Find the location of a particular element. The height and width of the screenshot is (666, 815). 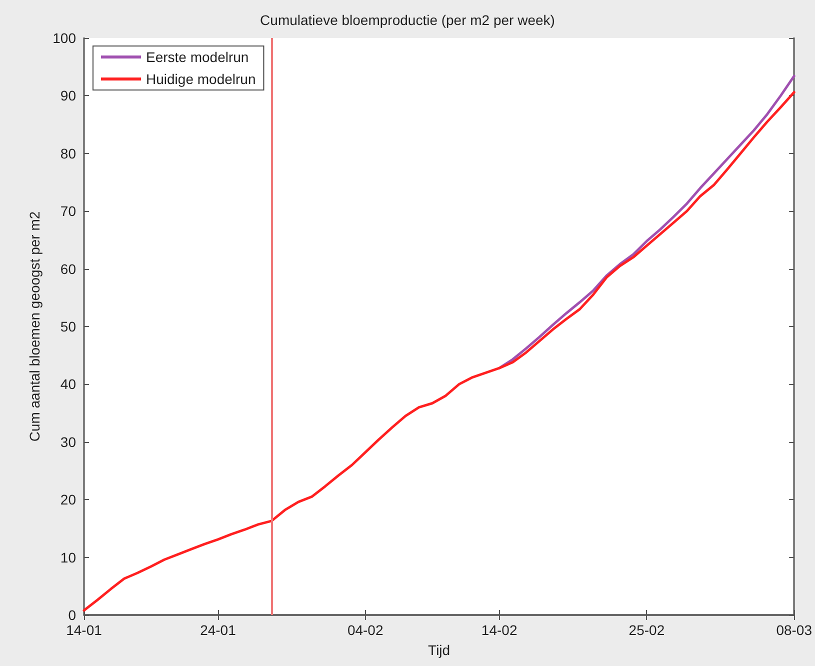

y-axis-title: Cum aantal bloemen geoogst per m2 is located at coordinates (34, 326).